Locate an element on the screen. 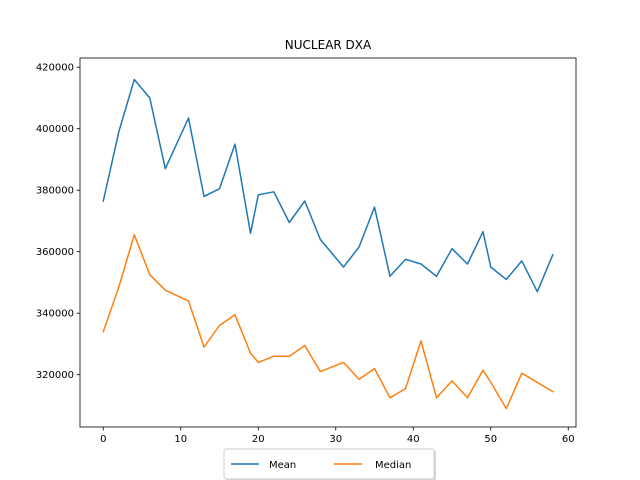 This screenshot has width=640, height=480. x-tick-label: 0 is located at coordinates (103, 439).